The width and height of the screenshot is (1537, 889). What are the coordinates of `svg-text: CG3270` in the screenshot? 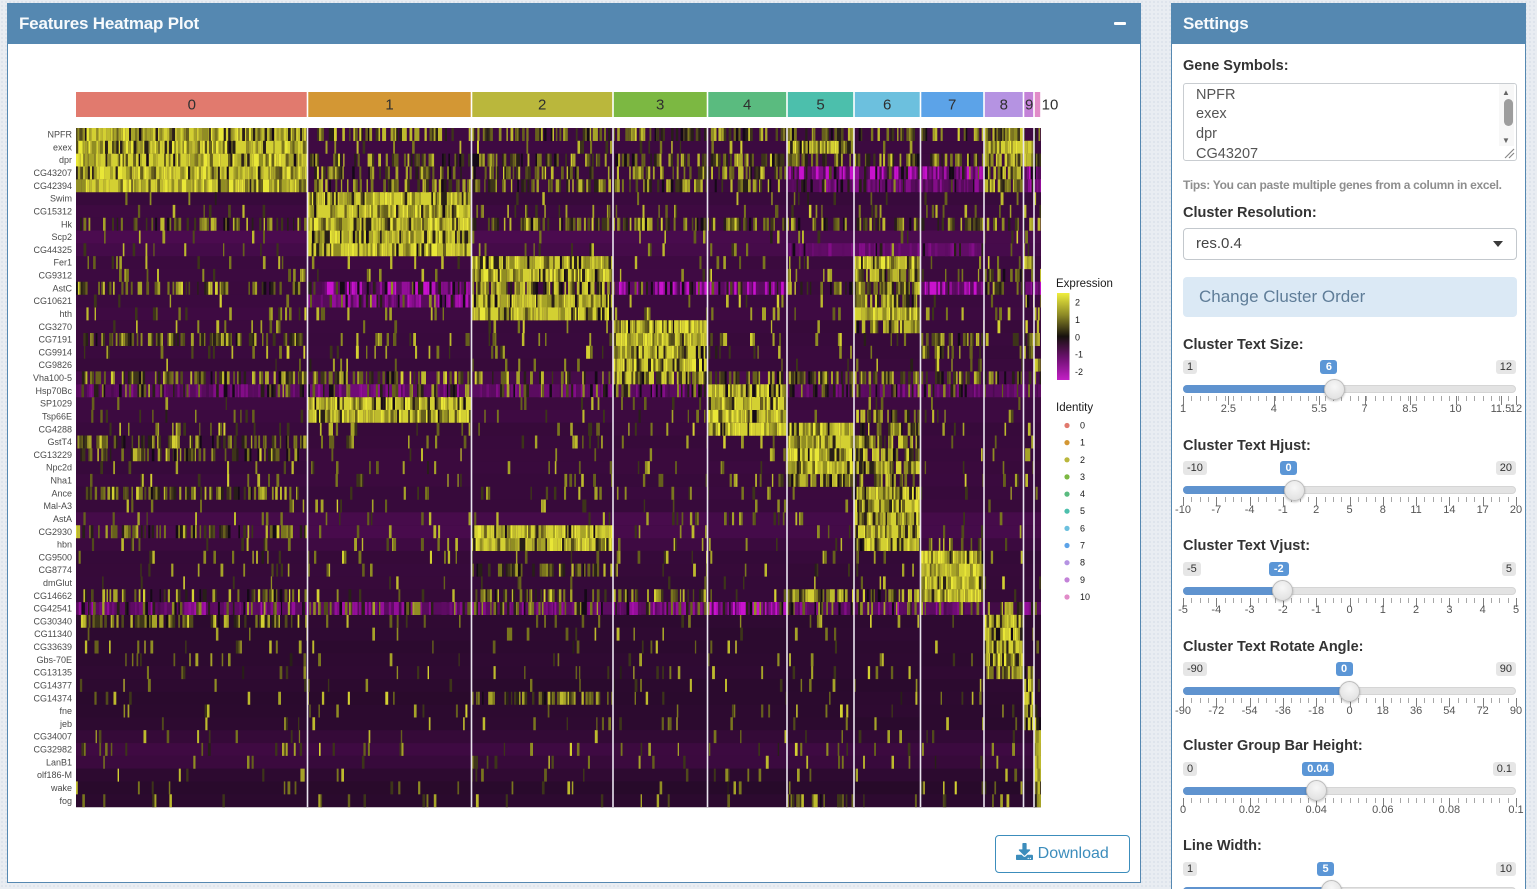 It's located at (55, 327).